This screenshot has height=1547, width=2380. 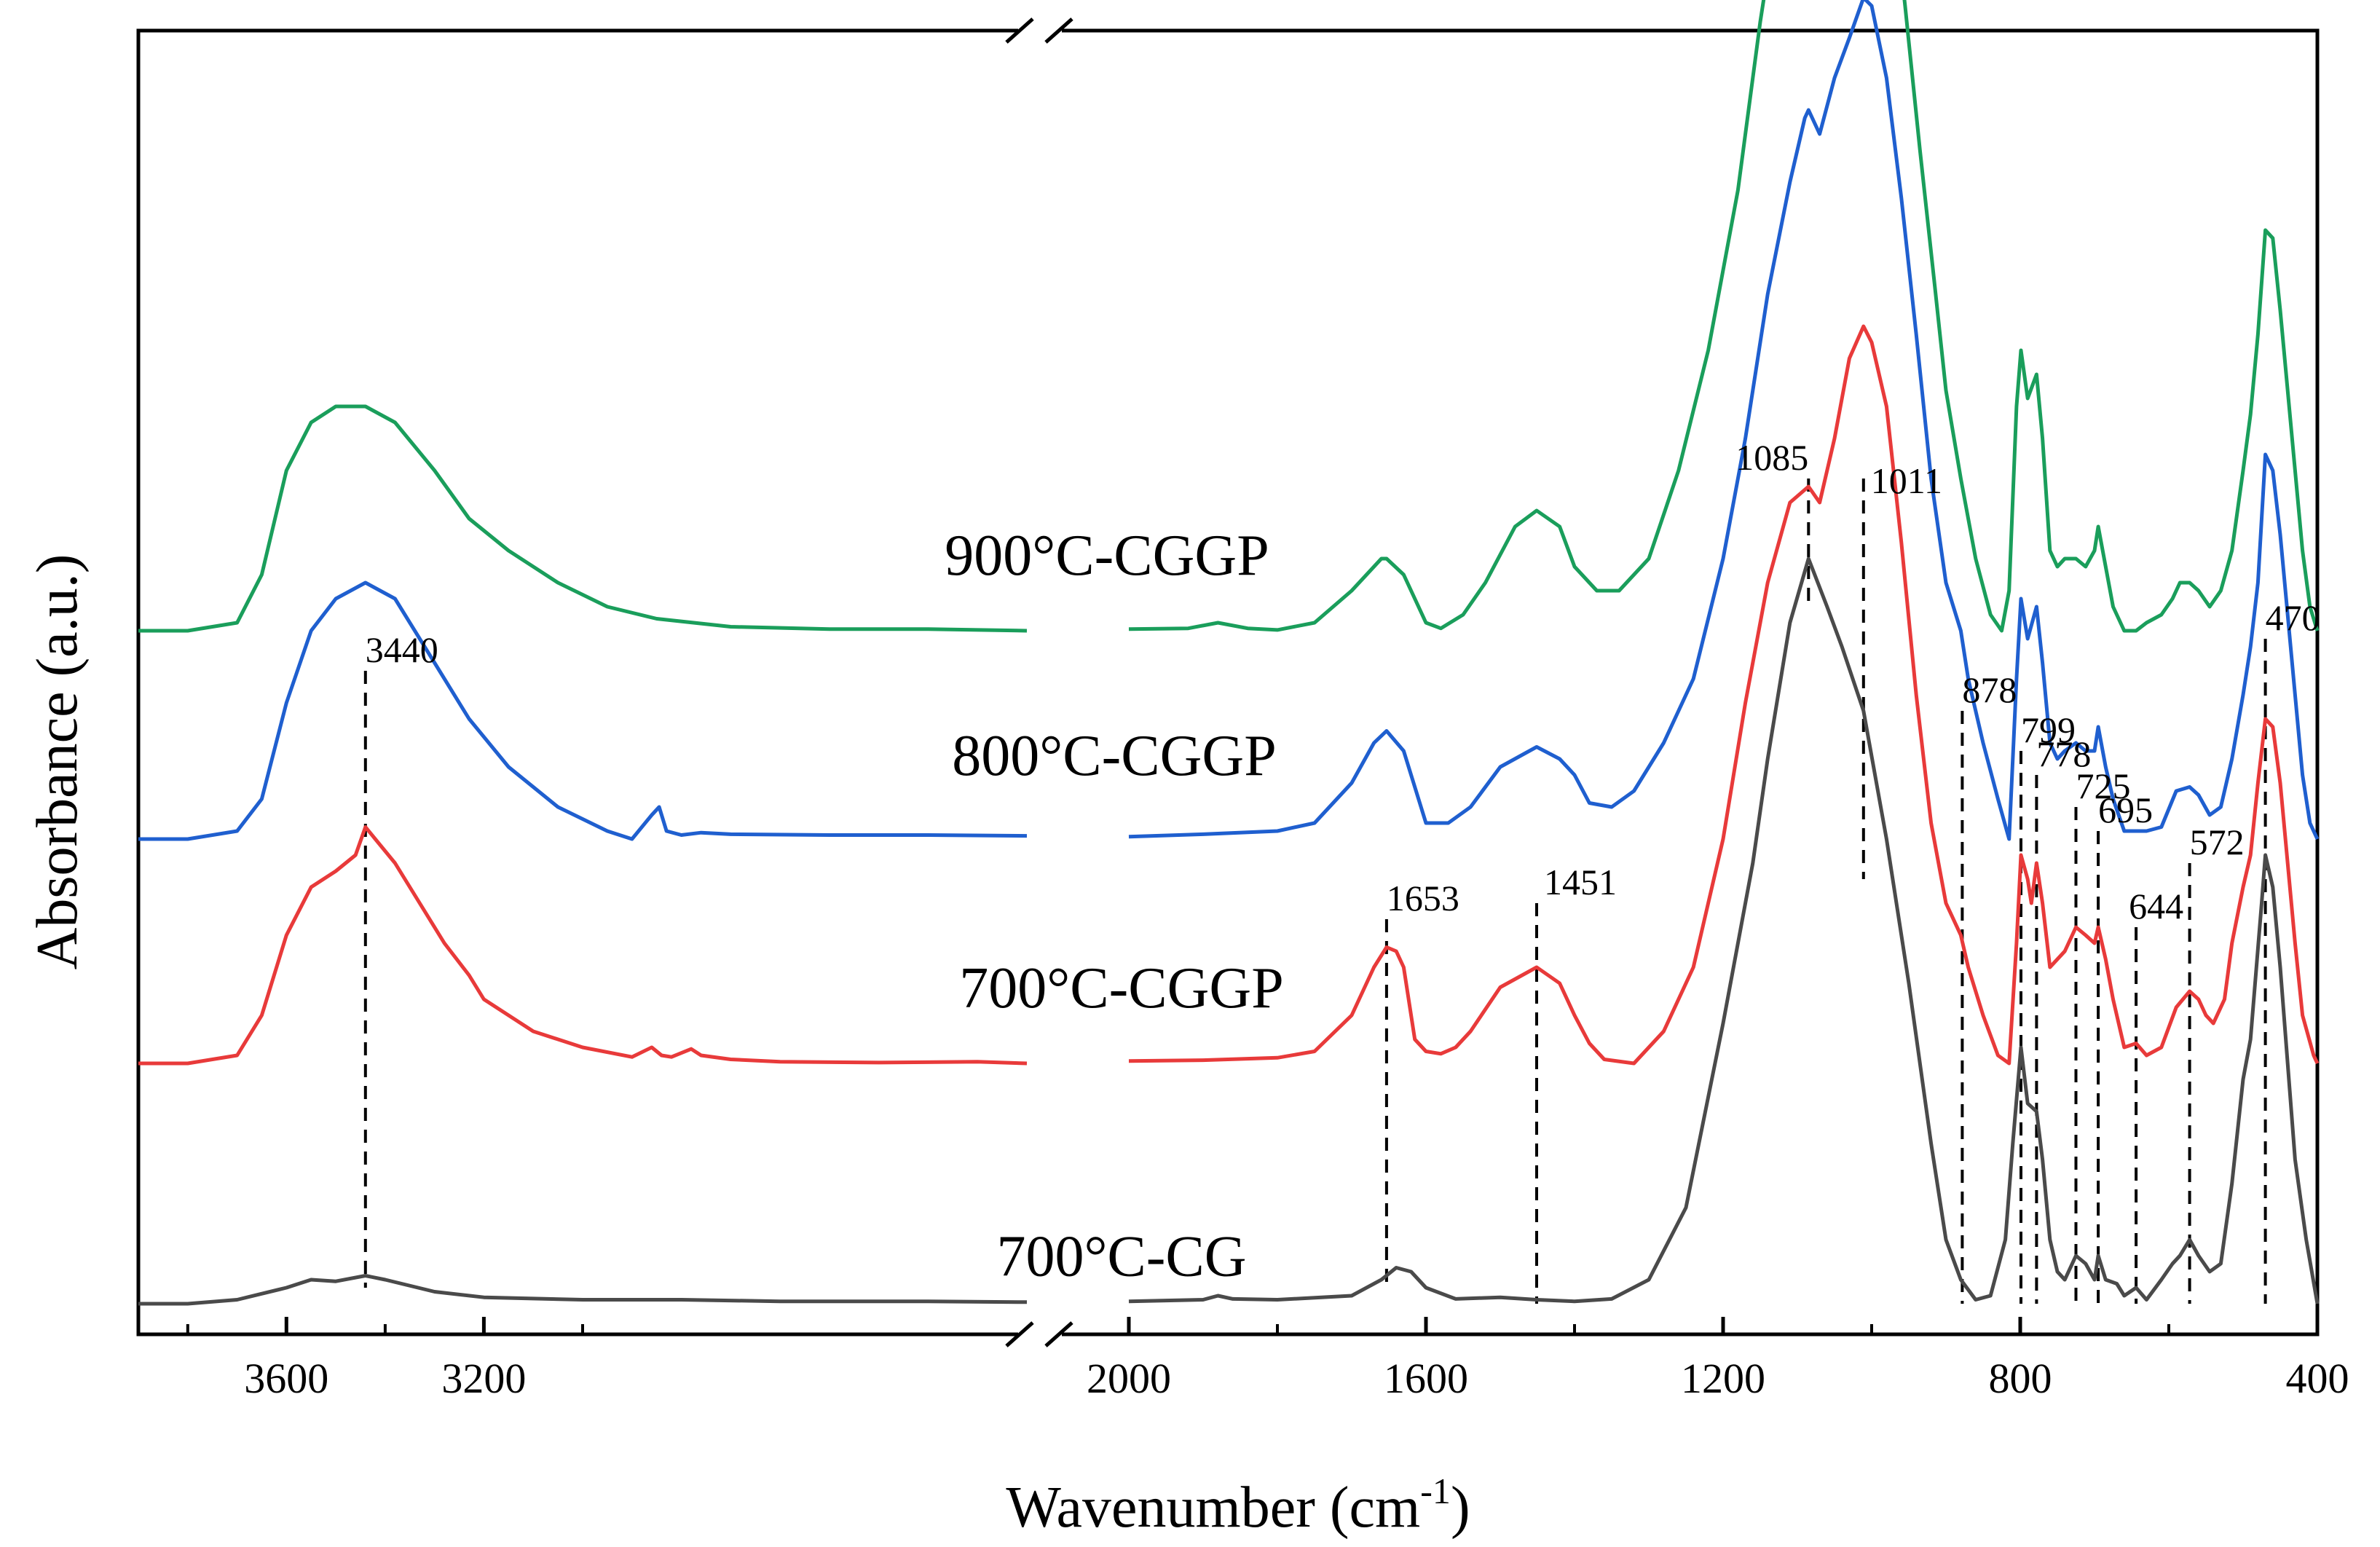 What do you see at coordinates (286, 1378) in the screenshot?
I see `x-tick-label: 3600` at bounding box center [286, 1378].